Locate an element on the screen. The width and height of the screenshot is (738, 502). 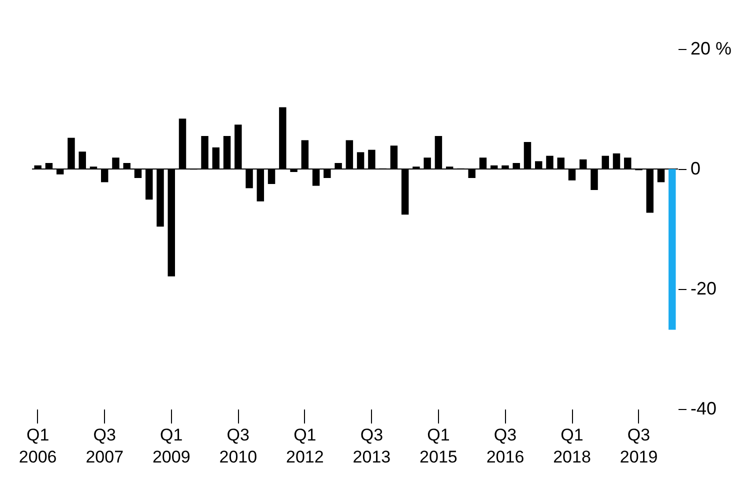
y-tick-label: -20 is located at coordinates (703, 288).